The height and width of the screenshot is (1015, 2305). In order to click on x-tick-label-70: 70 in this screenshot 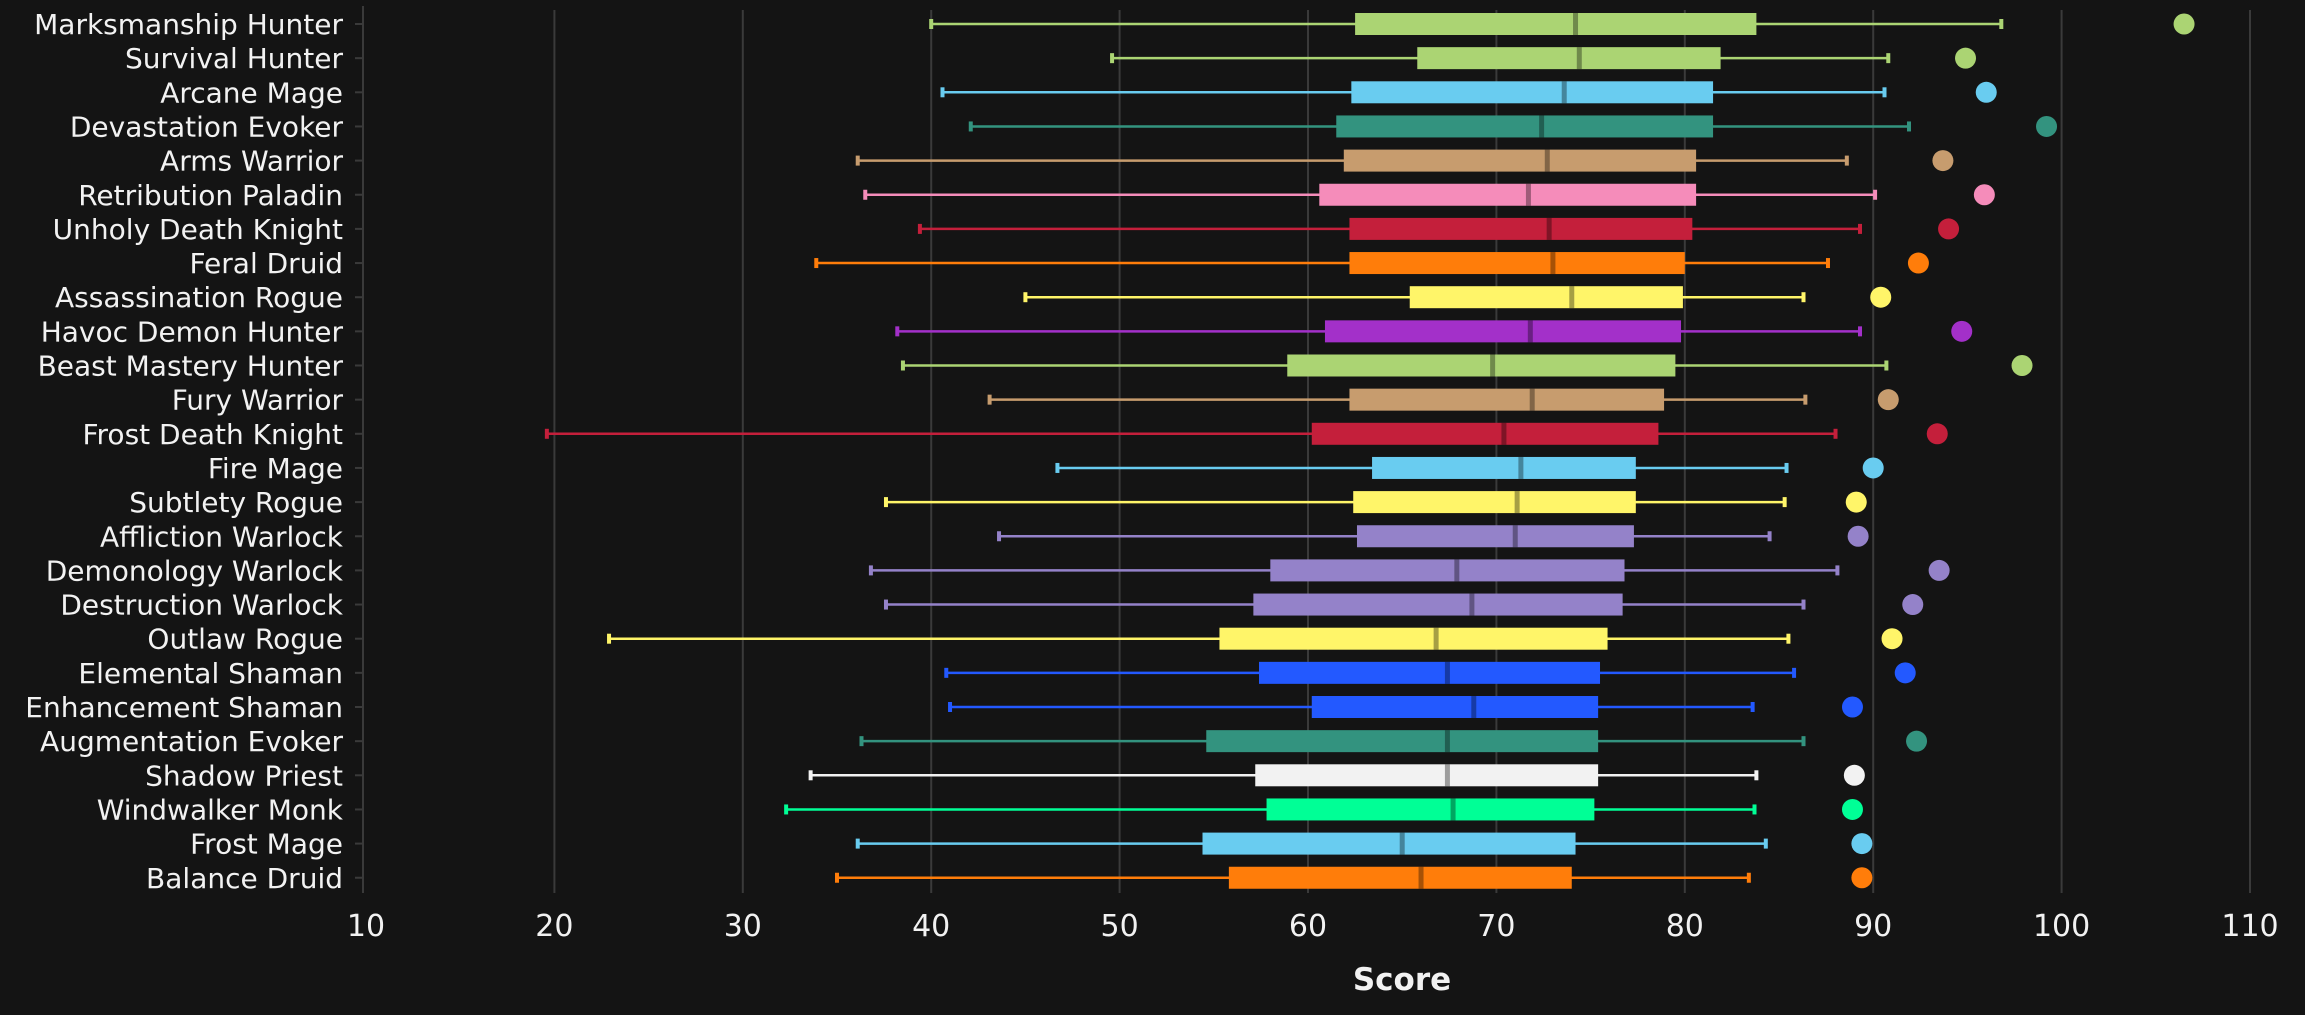, I will do `click(1496, 926)`.